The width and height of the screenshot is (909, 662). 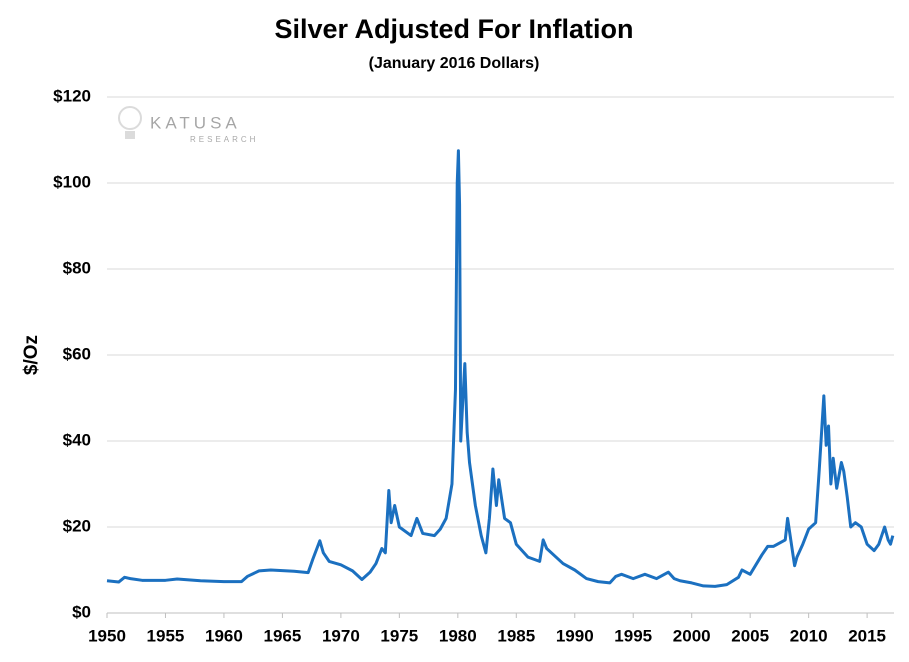 I want to click on watermark: KATUSA RESEARCH, so click(x=188, y=125).